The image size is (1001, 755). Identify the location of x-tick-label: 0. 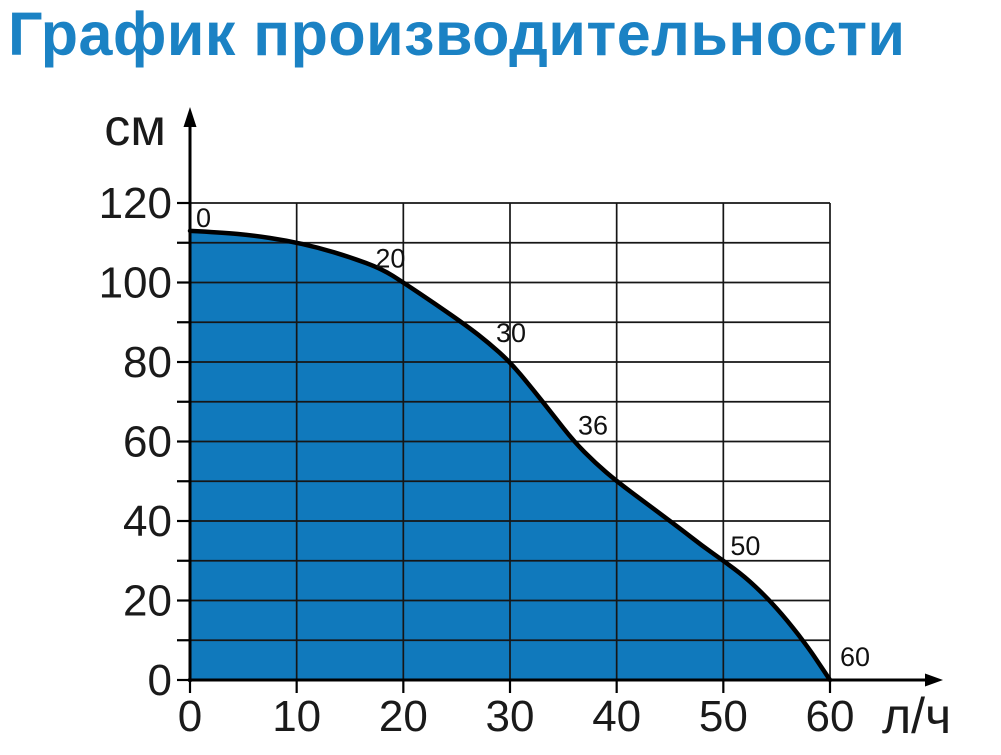
(190, 716).